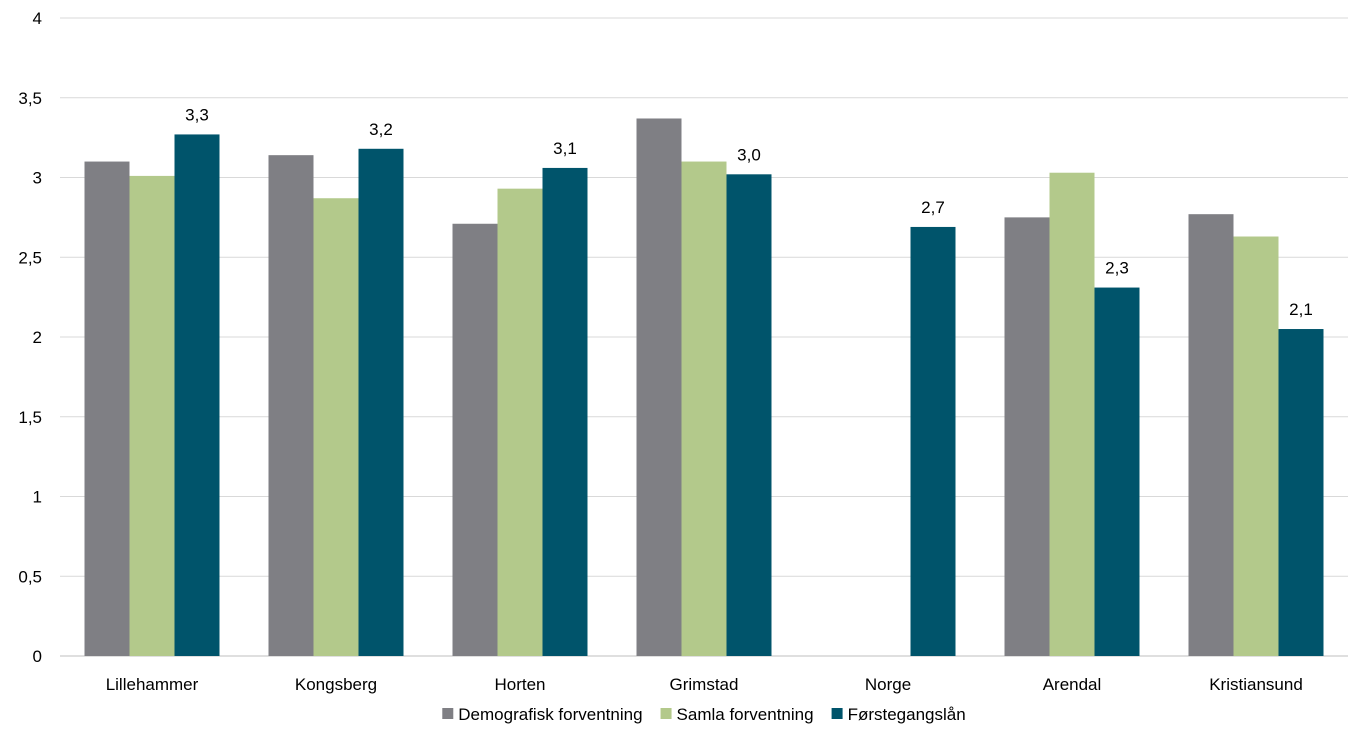 The image size is (1354, 733). I want to click on data-label: 3,3, so click(197, 114).